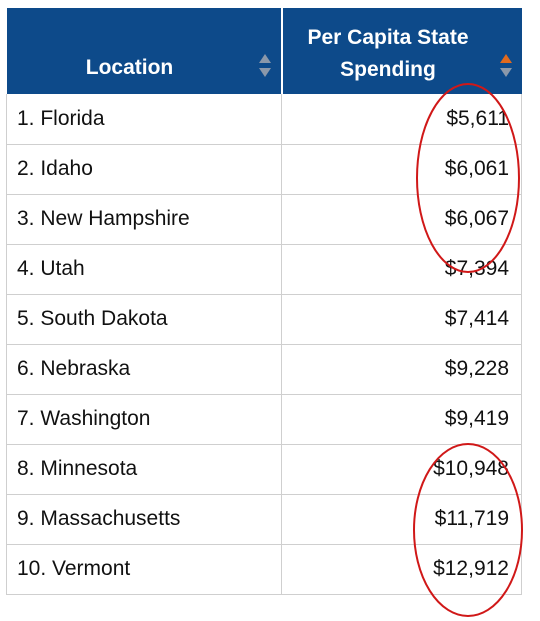 The height and width of the screenshot is (621, 540). I want to click on sort-up-active-icon, so click(505, 58).